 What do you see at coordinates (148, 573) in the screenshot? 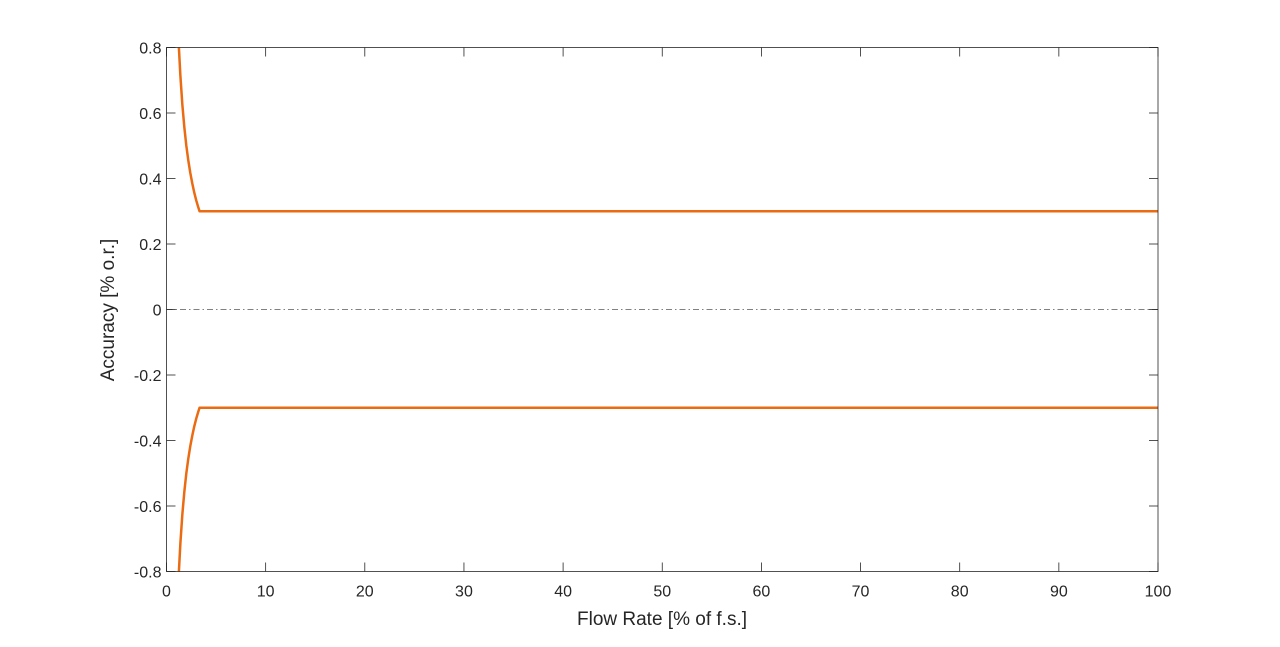
I see `y-tick-label: -0.8` at bounding box center [148, 573].